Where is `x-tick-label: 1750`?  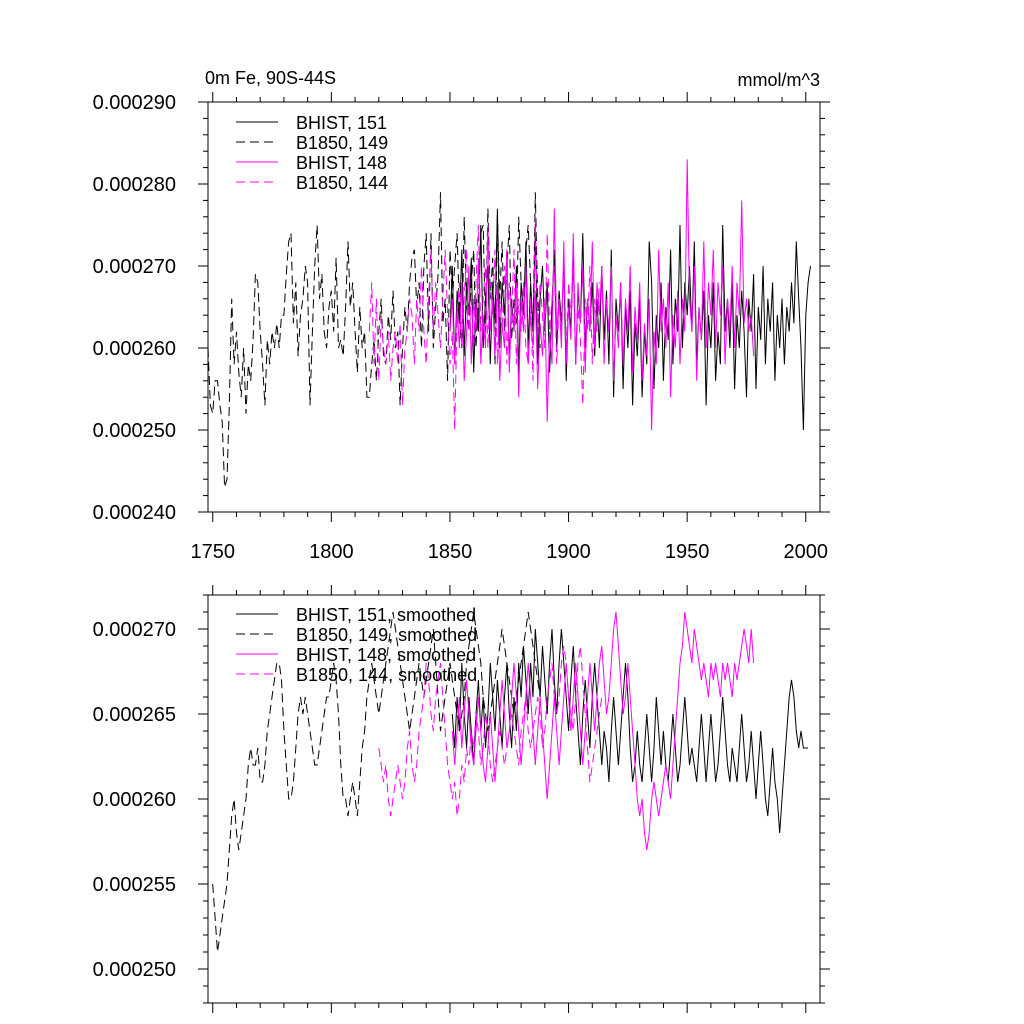
x-tick-label: 1750 is located at coordinates (212, 552).